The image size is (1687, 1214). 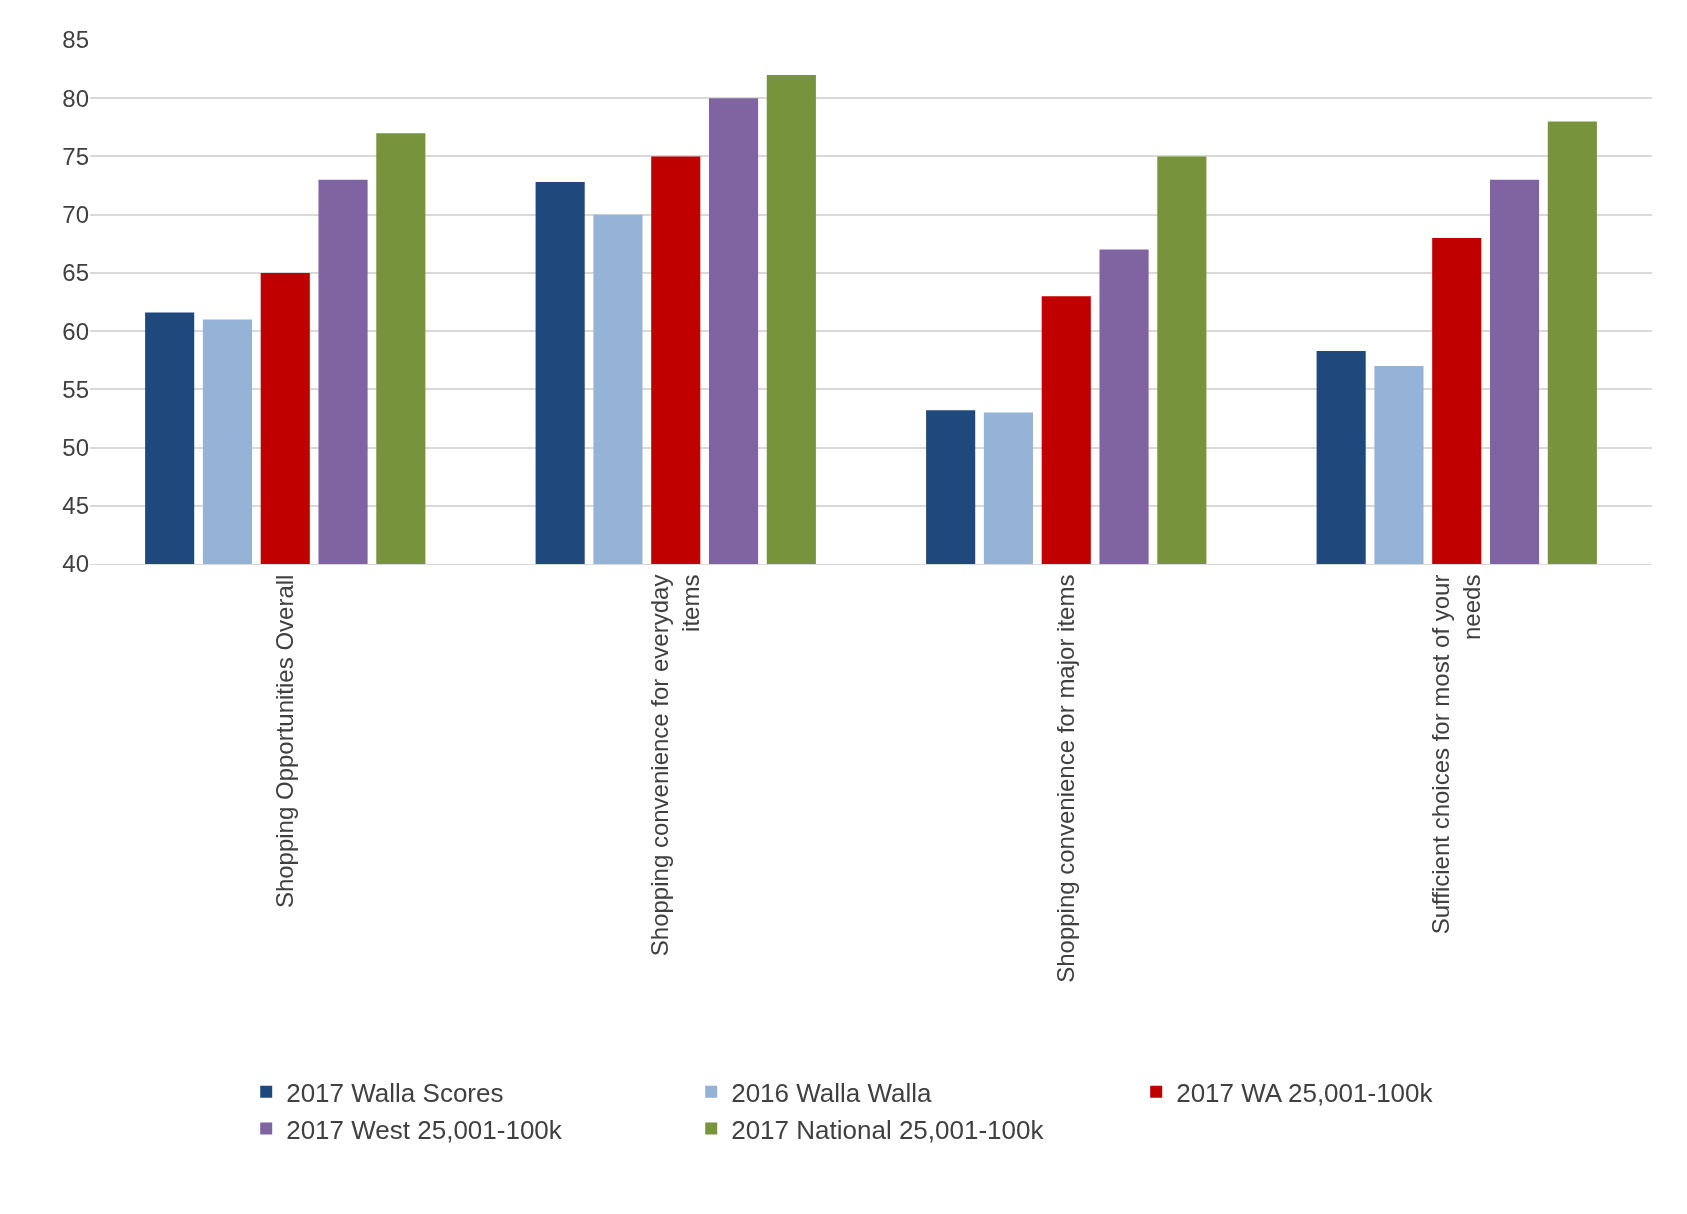 I want to click on y-tick-label: 55, so click(x=75, y=389).